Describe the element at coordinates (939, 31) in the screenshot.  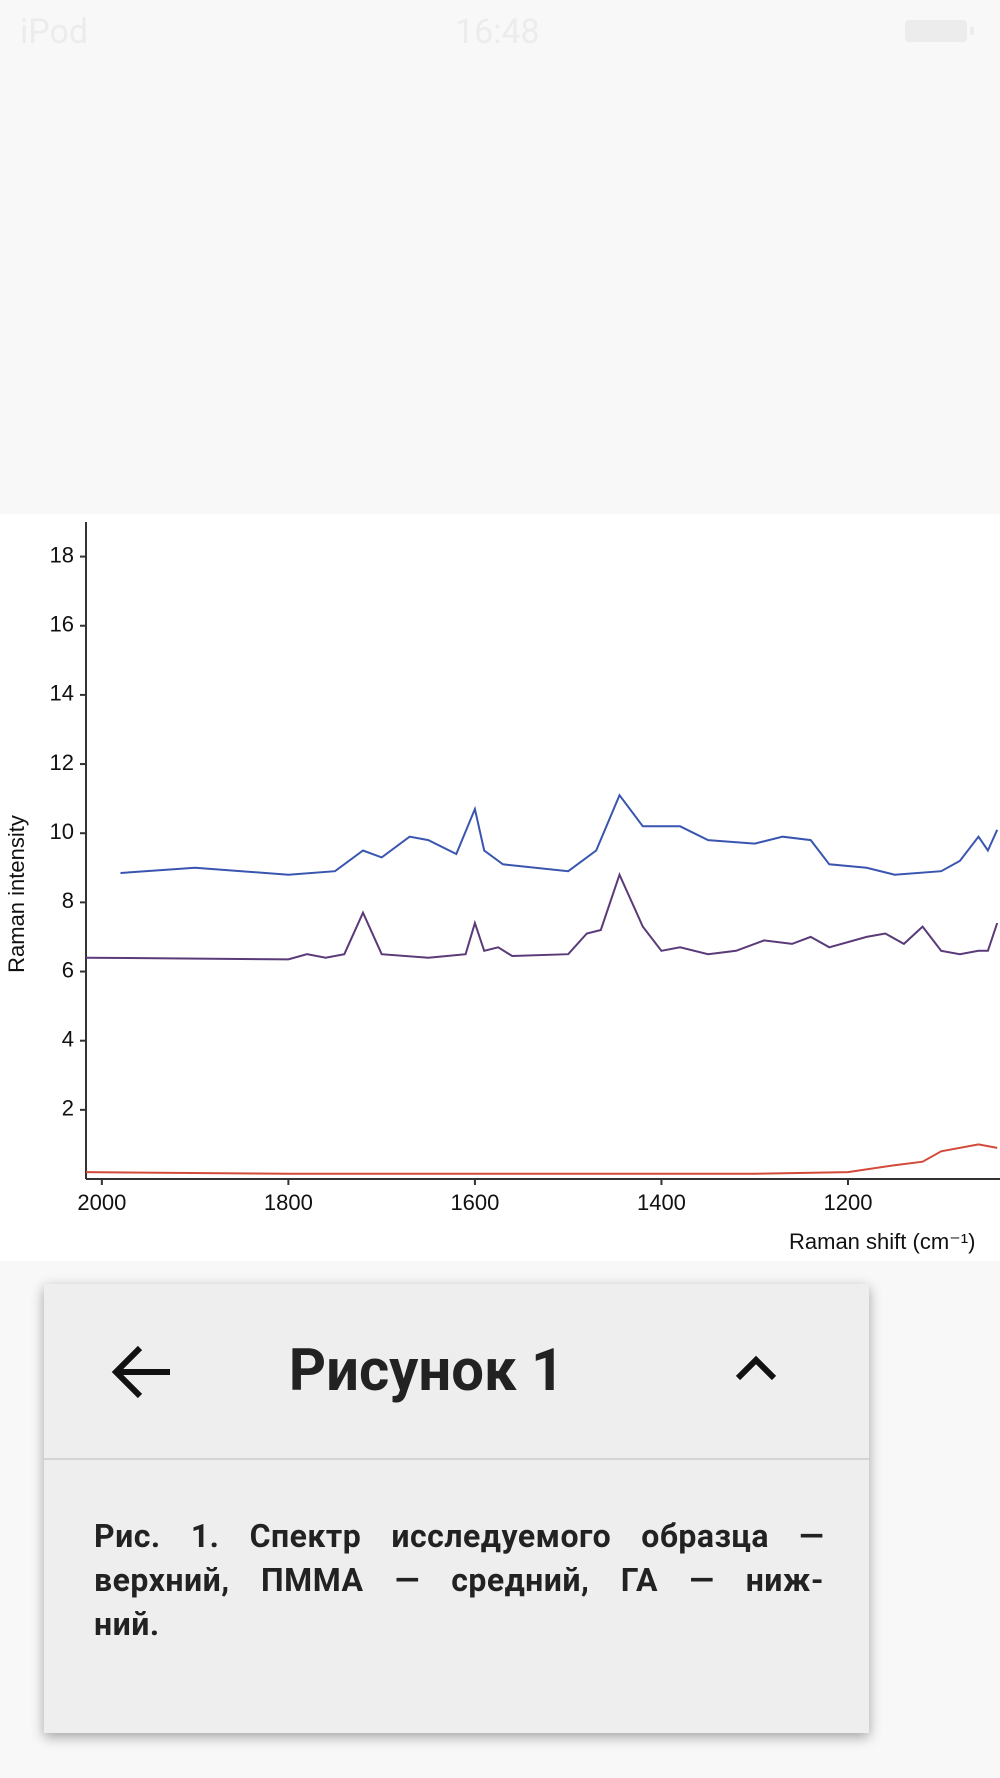
I see `battery` at that location.